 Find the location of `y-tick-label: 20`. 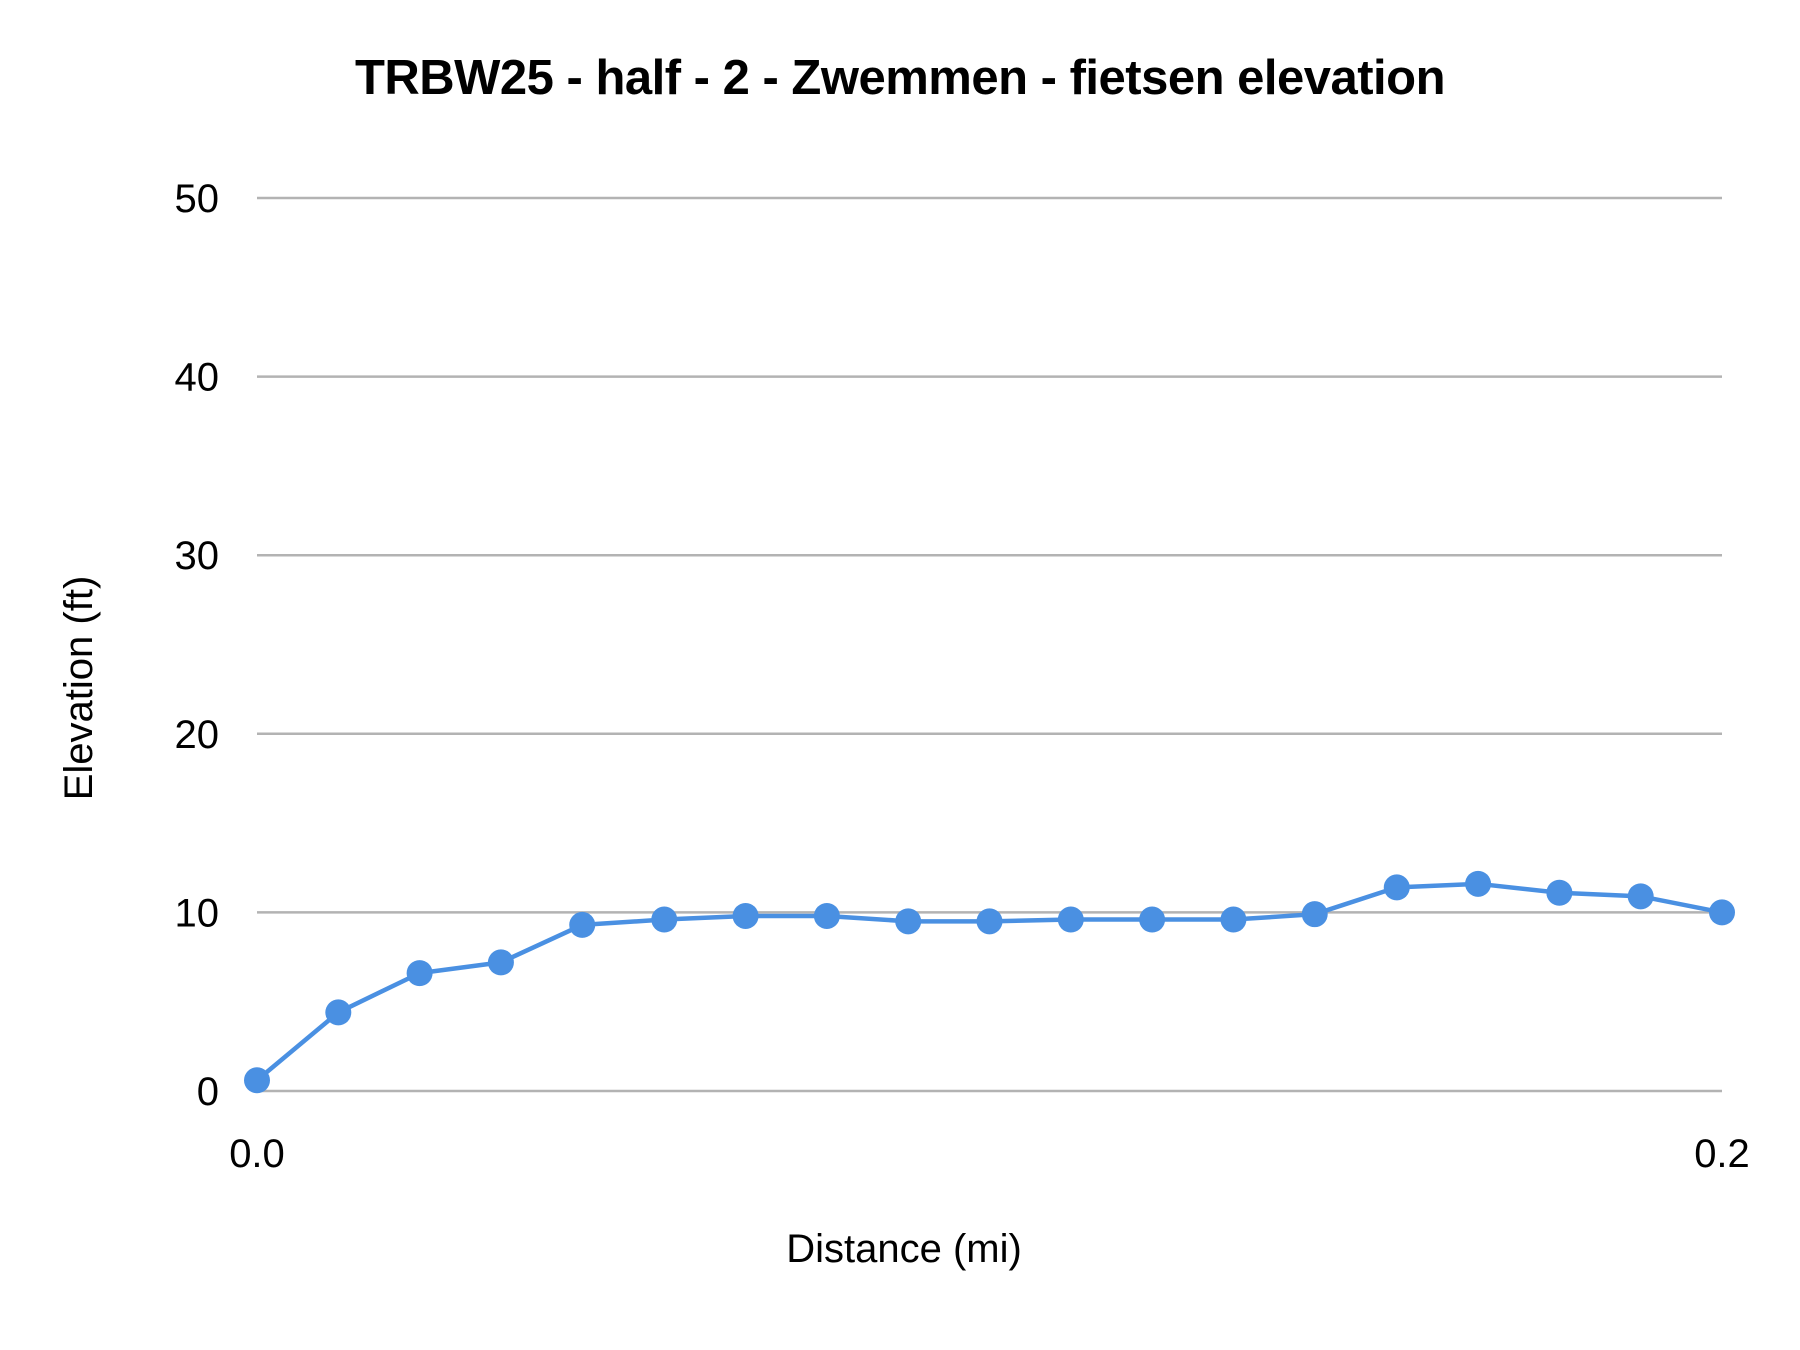

y-tick-label: 20 is located at coordinates (197, 735).